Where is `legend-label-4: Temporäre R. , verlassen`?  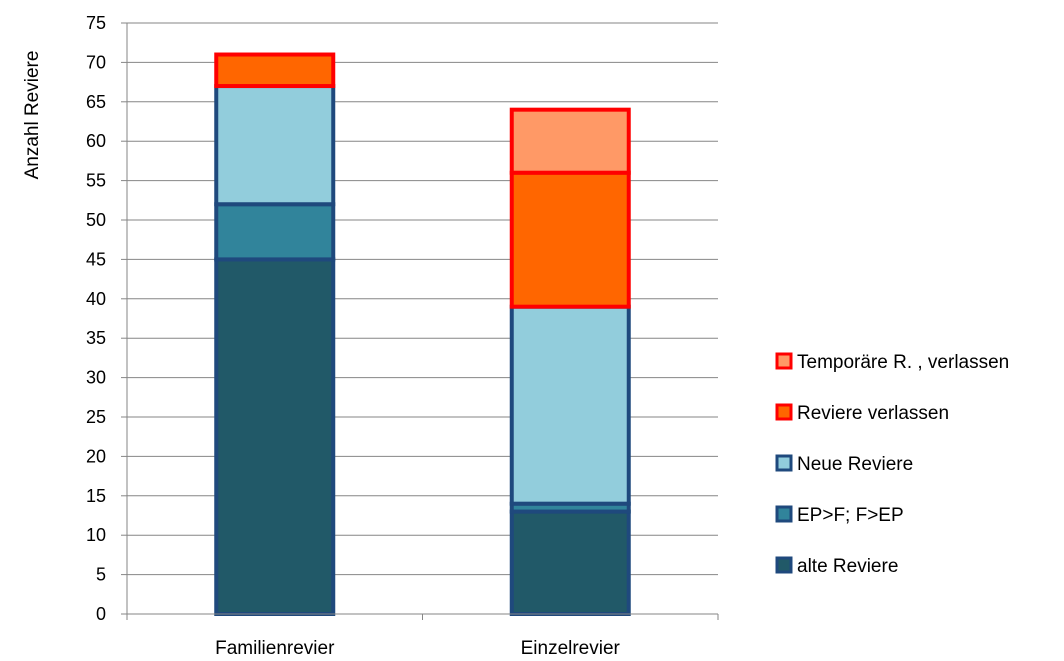
legend-label-4: Temporäre R. , verlassen is located at coordinates (903, 362).